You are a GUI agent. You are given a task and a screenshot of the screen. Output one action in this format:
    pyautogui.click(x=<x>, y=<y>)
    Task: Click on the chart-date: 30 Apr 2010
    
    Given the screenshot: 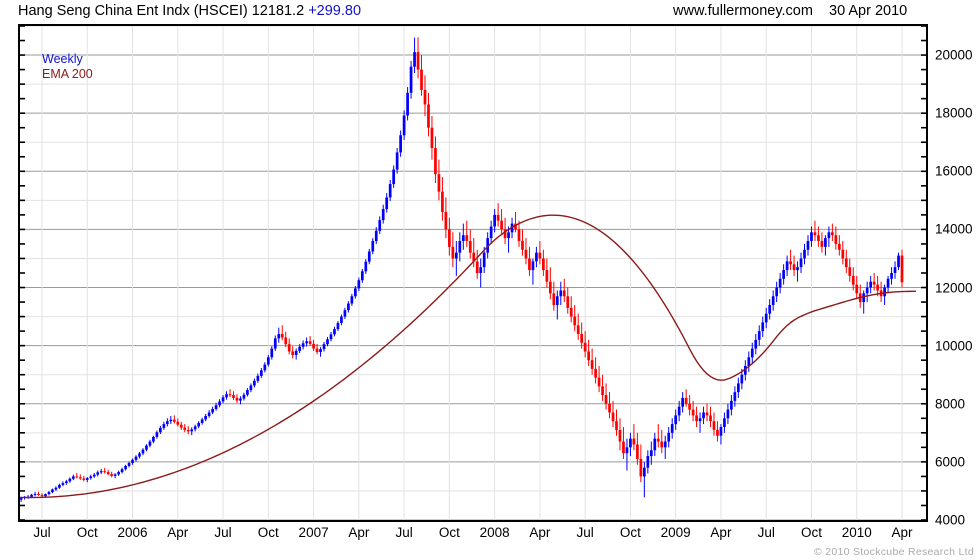 What is the action you would take?
    pyautogui.click(x=868, y=11)
    